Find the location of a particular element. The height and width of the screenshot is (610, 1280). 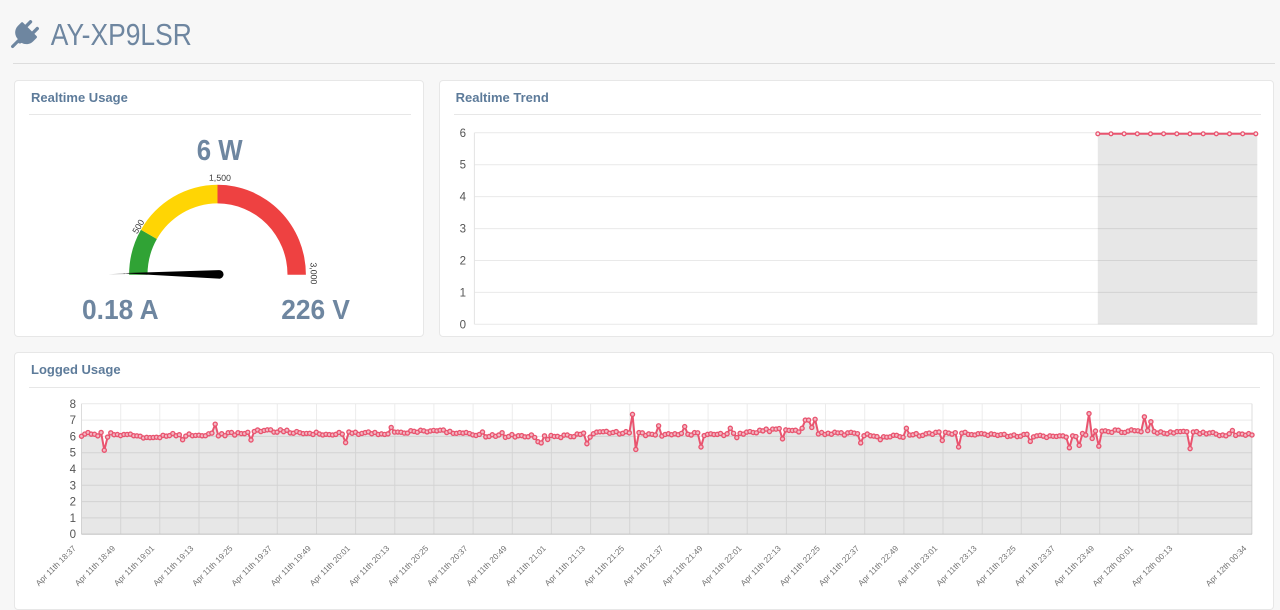

svg-text: AY-XP9LSR is located at coordinates (121, 35).